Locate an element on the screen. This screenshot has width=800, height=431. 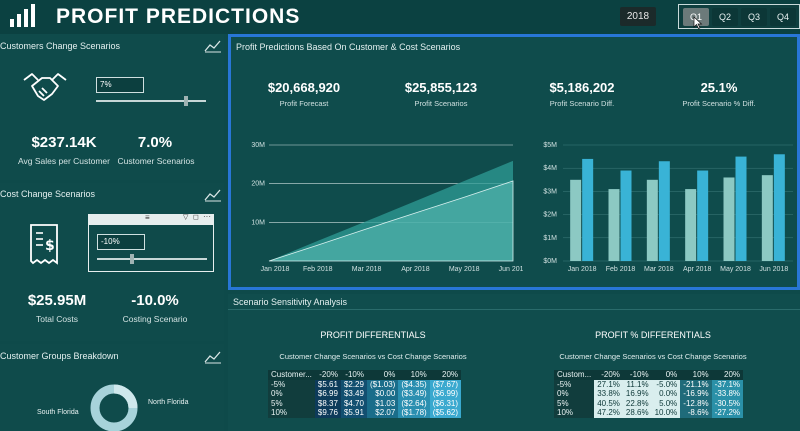
table-cell: -21.1% is located at coordinates (696, 384).